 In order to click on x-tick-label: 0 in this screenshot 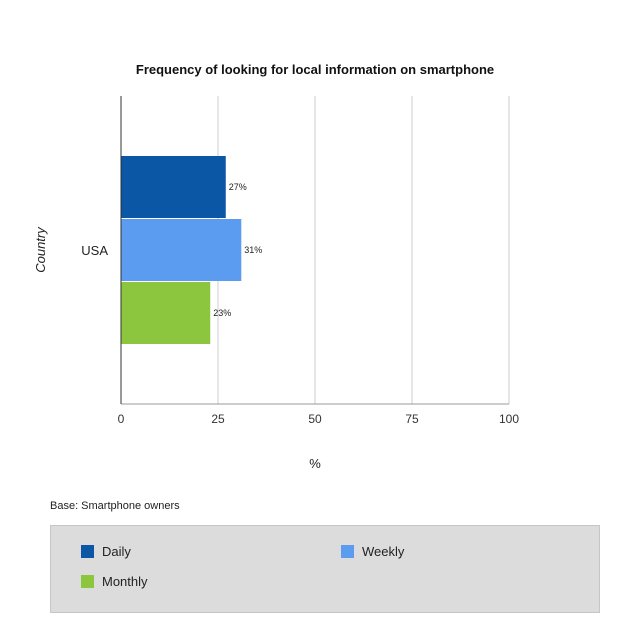, I will do `click(121, 419)`.